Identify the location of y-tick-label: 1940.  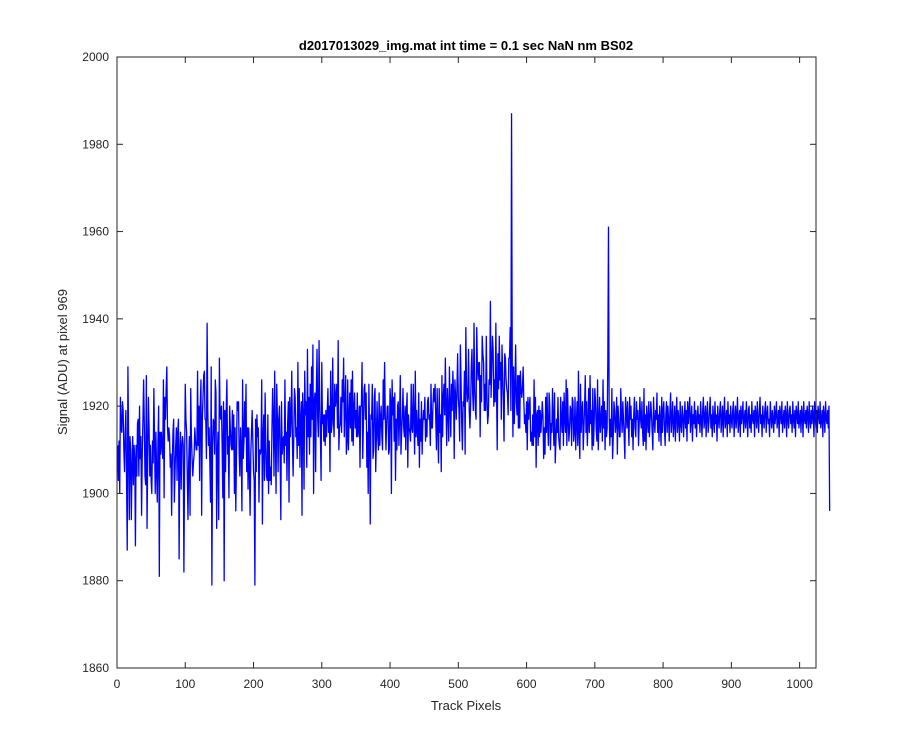
(95, 319).